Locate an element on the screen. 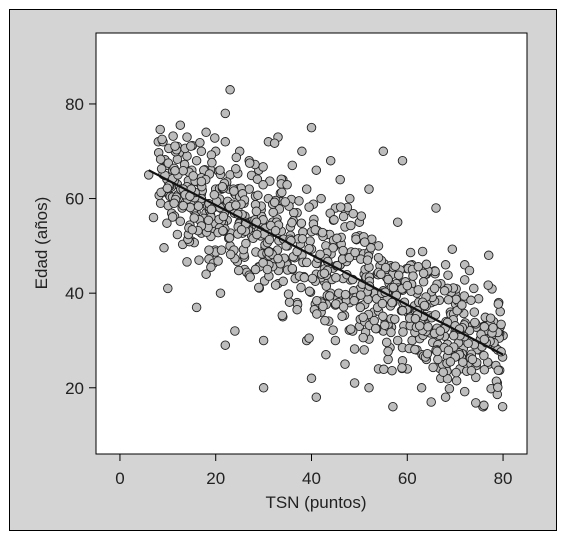  x-tick-label: 60 is located at coordinates (407, 478).